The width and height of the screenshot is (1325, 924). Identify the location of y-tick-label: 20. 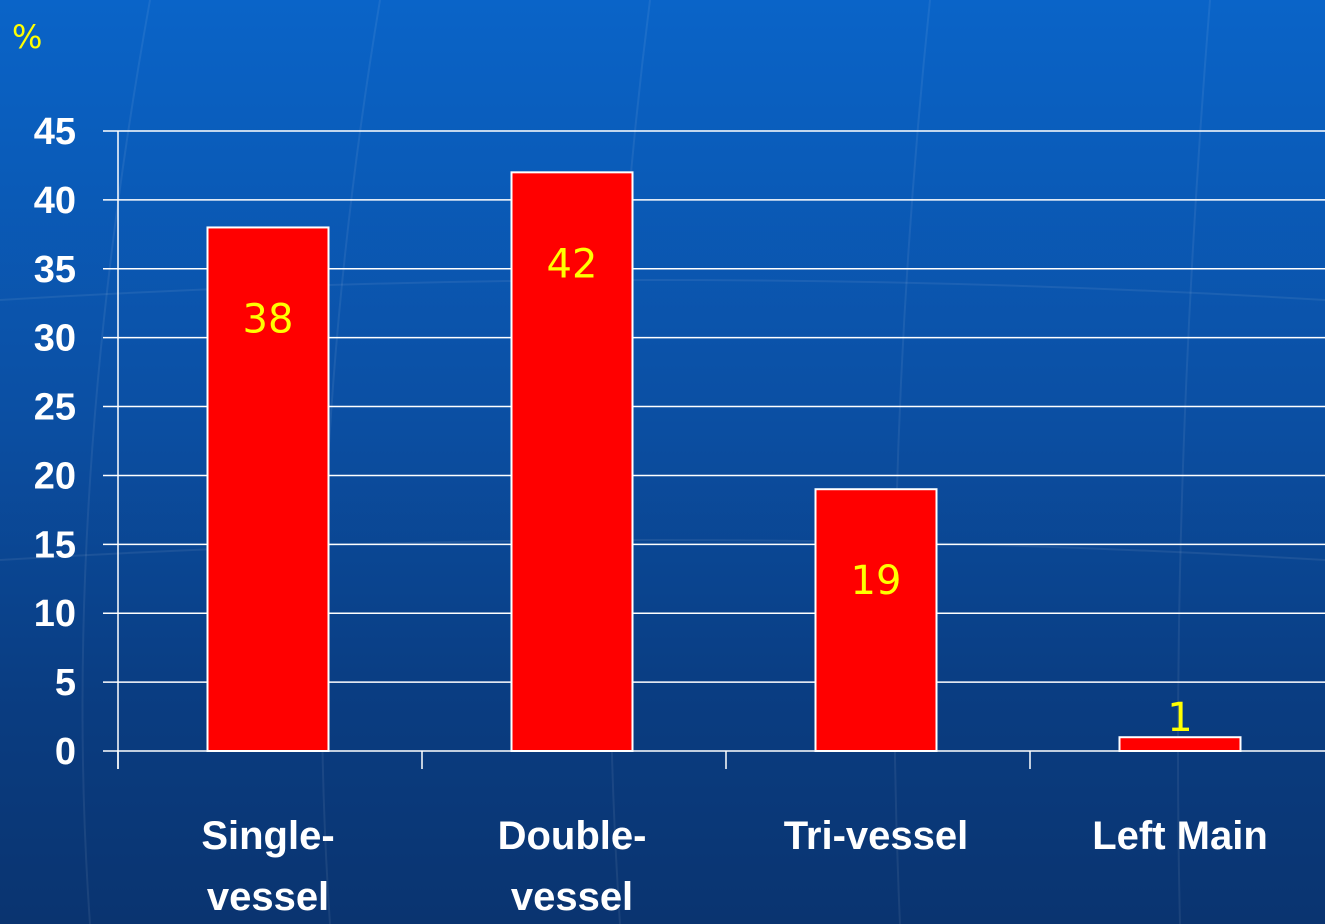
(55, 476).